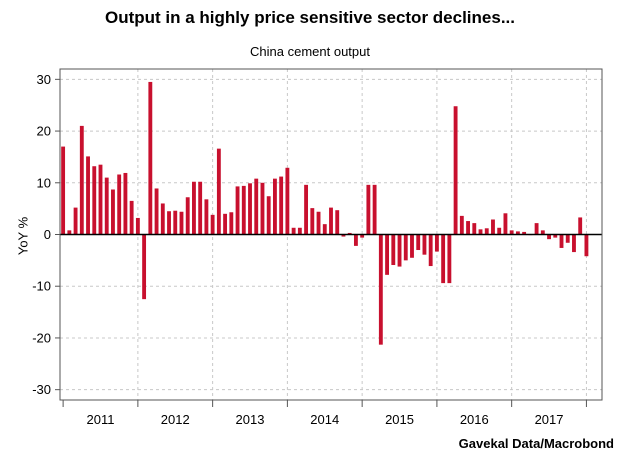 The width and height of the screenshot is (620, 465). Describe the element at coordinates (41, 337) in the screenshot. I see `y-tick-label: -20` at that location.